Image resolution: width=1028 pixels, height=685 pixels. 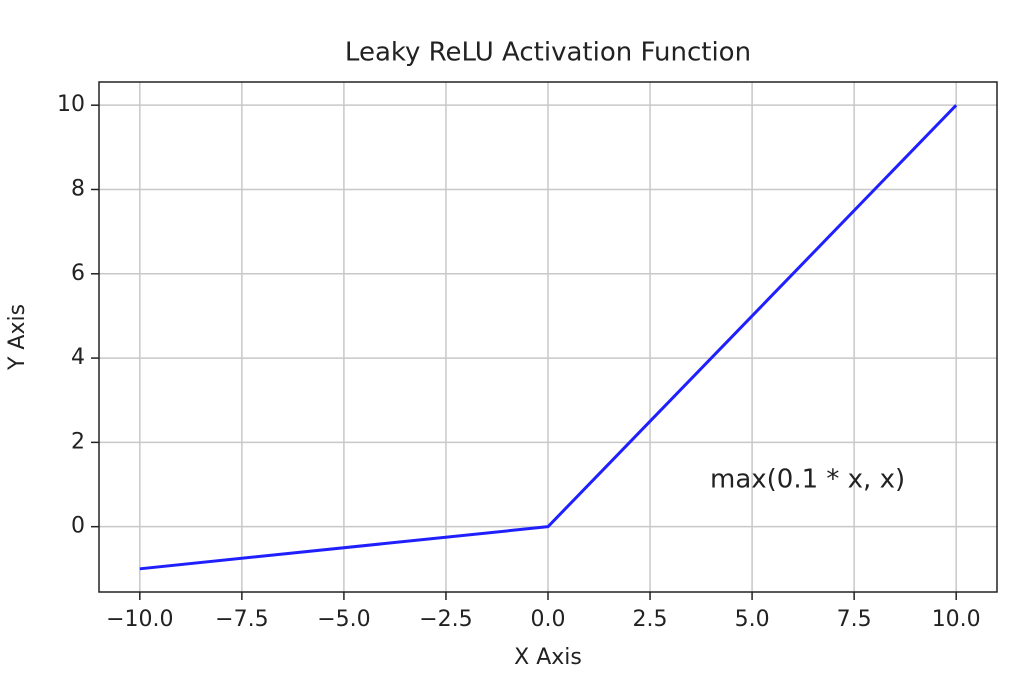 What do you see at coordinates (650, 619) in the screenshot?
I see `x-tick-label: 2.5` at bounding box center [650, 619].